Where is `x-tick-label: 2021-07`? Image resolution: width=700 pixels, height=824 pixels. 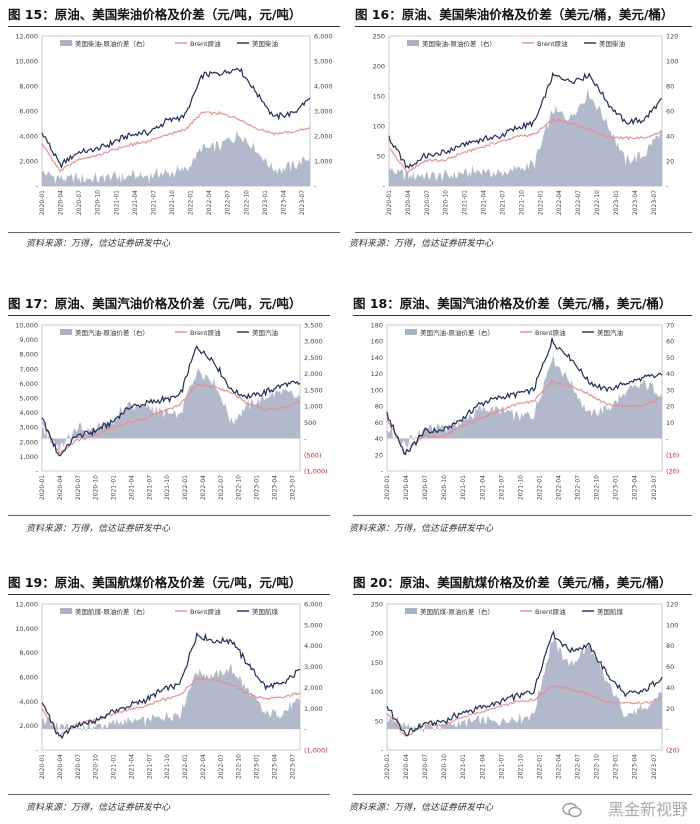 x-tick-label: 2021-07 is located at coordinates (501, 487).